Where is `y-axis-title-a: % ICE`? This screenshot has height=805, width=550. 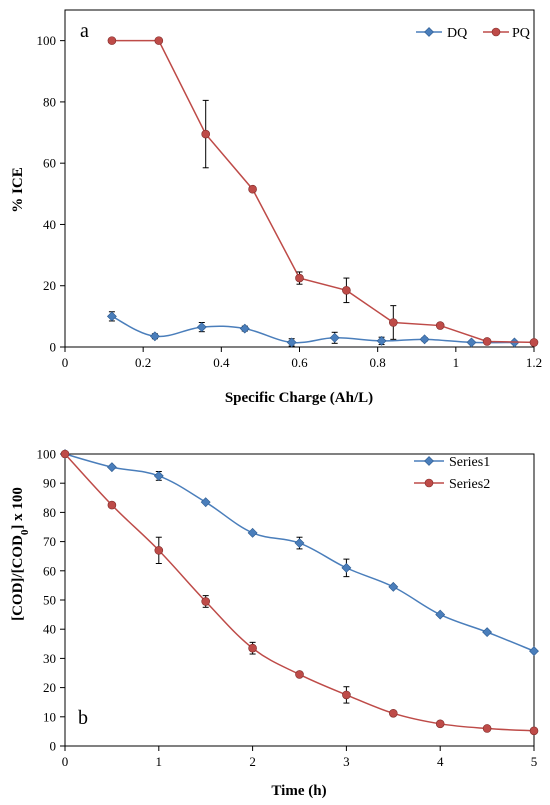
y-axis-title-a: % ICE is located at coordinates (18, 189).